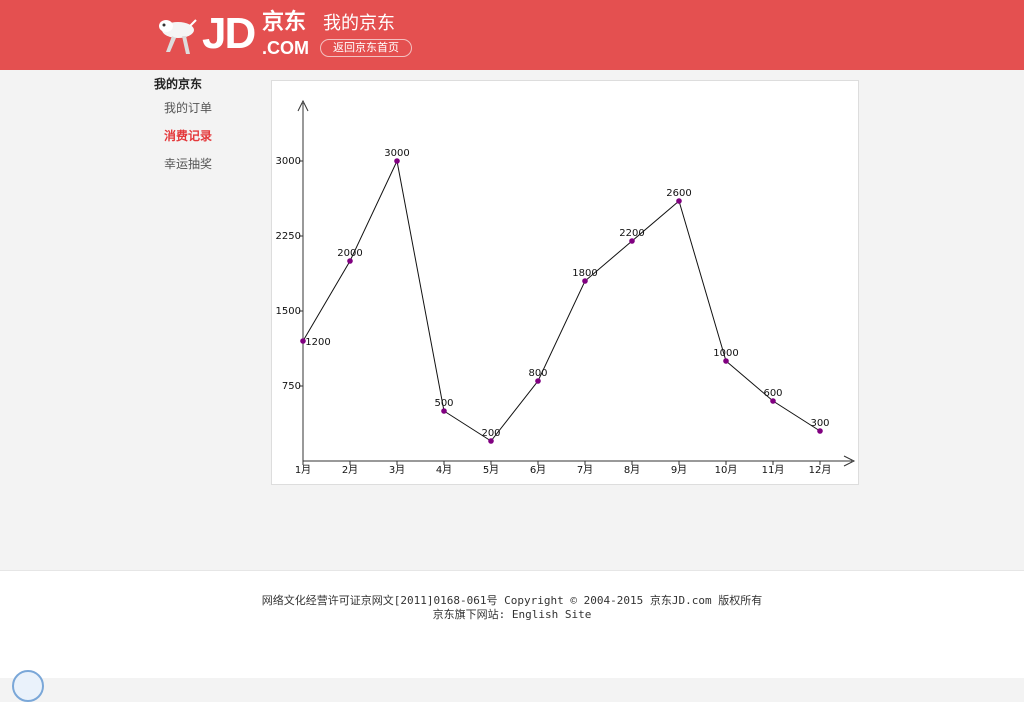 This screenshot has width=1024, height=702. What do you see at coordinates (366, 48) in the screenshot?
I see `return-home-button: 返回京东首页` at bounding box center [366, 48].